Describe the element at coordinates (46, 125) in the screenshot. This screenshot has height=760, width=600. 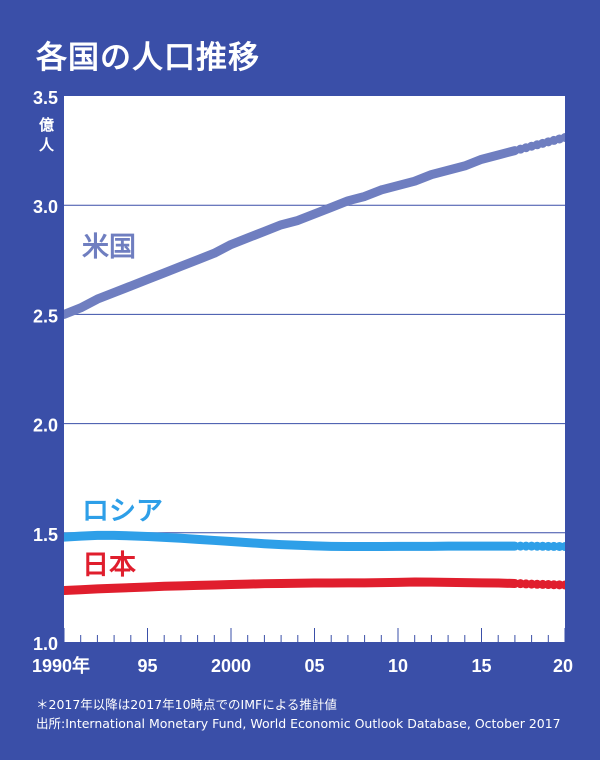
I see `y-unit-label: 億` at that location.